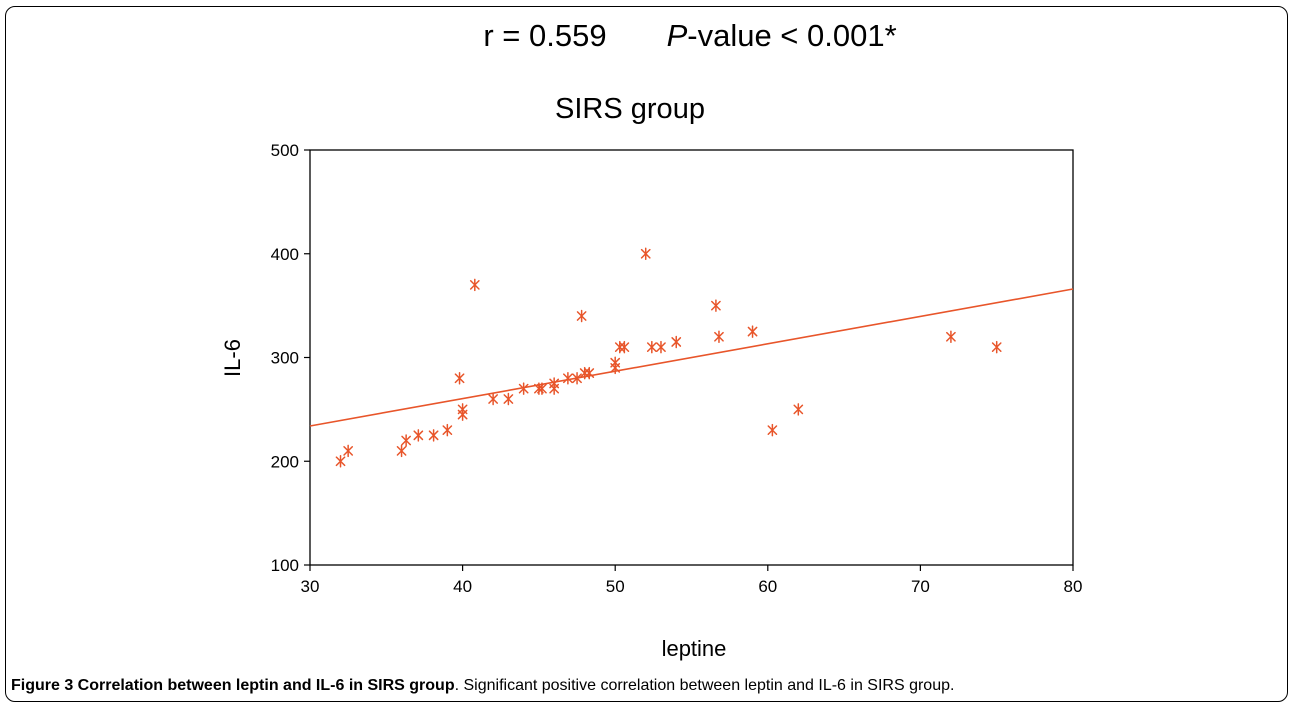 Image resolution: width=1292 pixels, height=704 pixels. What do you see at coordinates (285, 150) in the screenshot?
I see `y-tick-label: 500` at bounding box center [285, 150].